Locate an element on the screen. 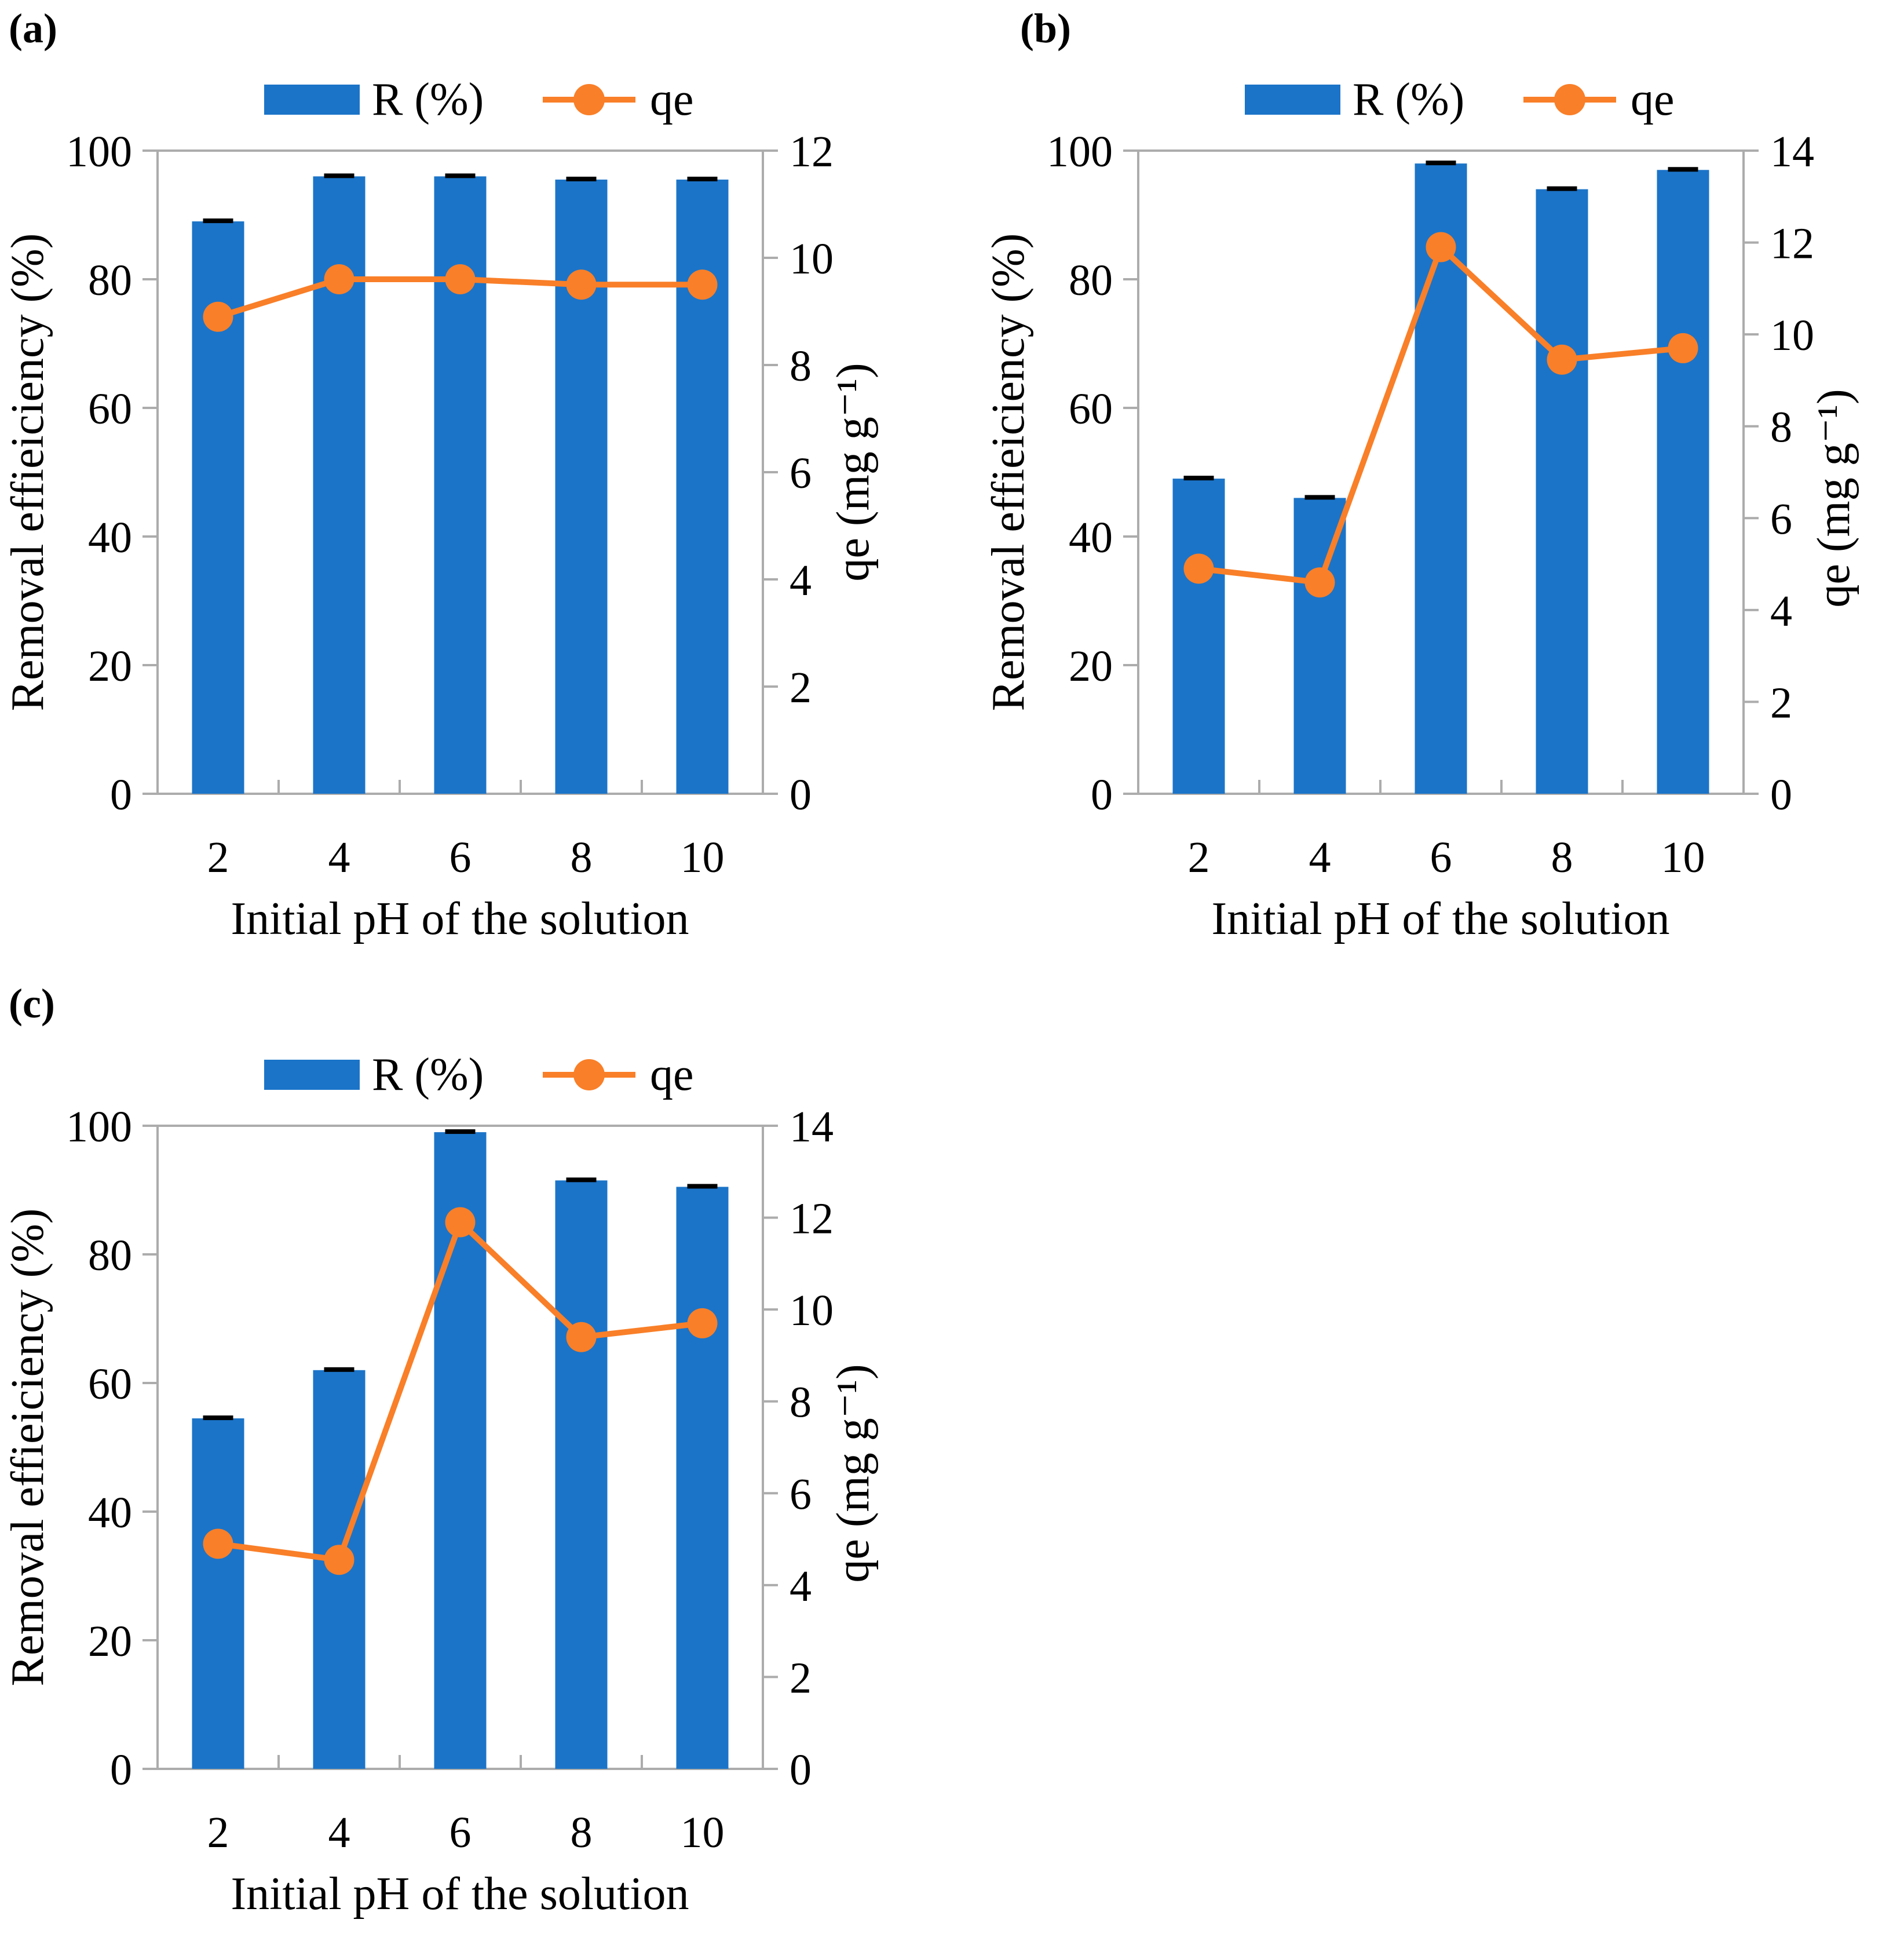 The image size is (1904, 1934). right-tick-label: 8 is located at coordinates (801, 1403).